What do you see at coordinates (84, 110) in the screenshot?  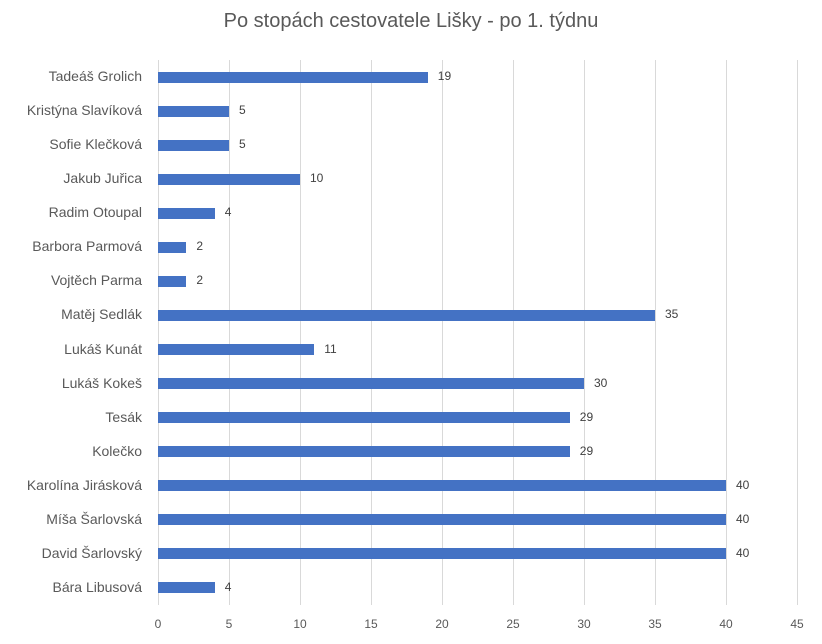 I see `category-label: Kristýna Slavíková` at bounding box center [84, 110].